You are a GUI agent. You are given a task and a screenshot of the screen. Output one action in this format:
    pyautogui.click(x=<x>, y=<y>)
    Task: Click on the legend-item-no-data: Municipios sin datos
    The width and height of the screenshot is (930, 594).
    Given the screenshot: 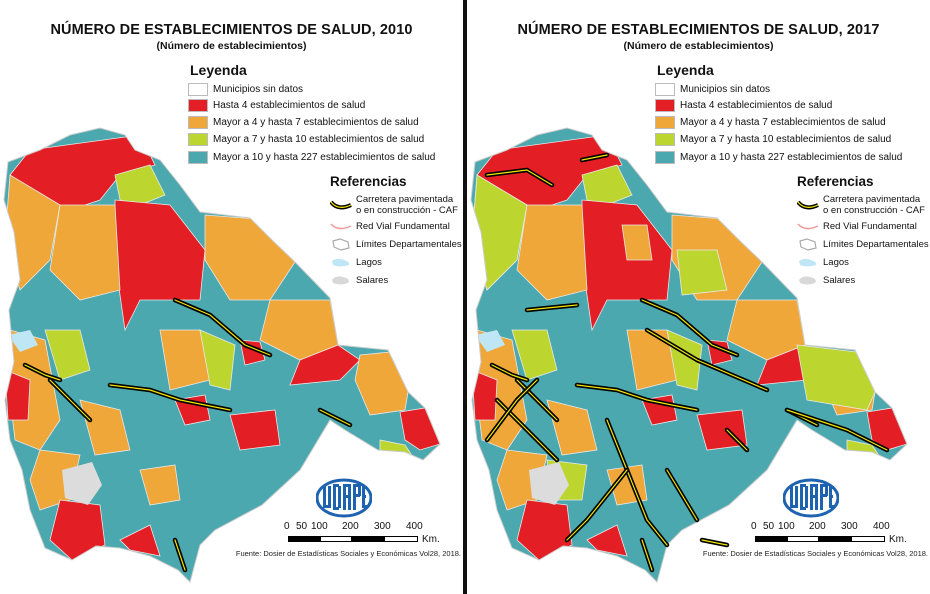 What is the action you would take?
    pyautogui.click(x=245, y=89)
    